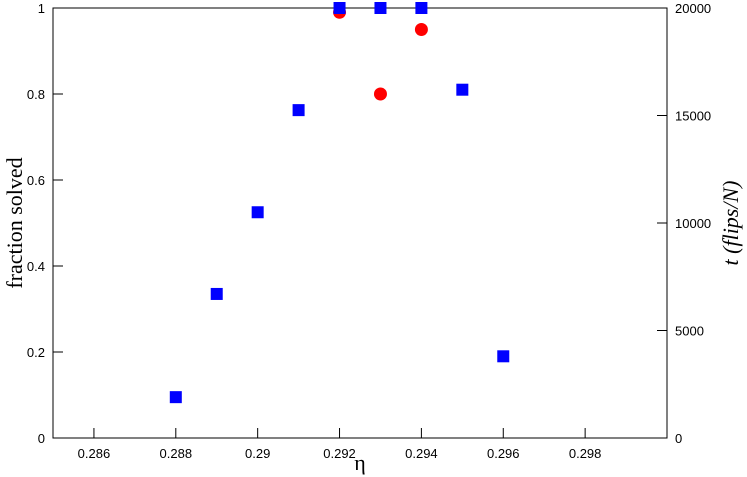  Describe the element at coordinates (257, 453) in the screenshot. I see `x-tick-label: 0.29` at that location.